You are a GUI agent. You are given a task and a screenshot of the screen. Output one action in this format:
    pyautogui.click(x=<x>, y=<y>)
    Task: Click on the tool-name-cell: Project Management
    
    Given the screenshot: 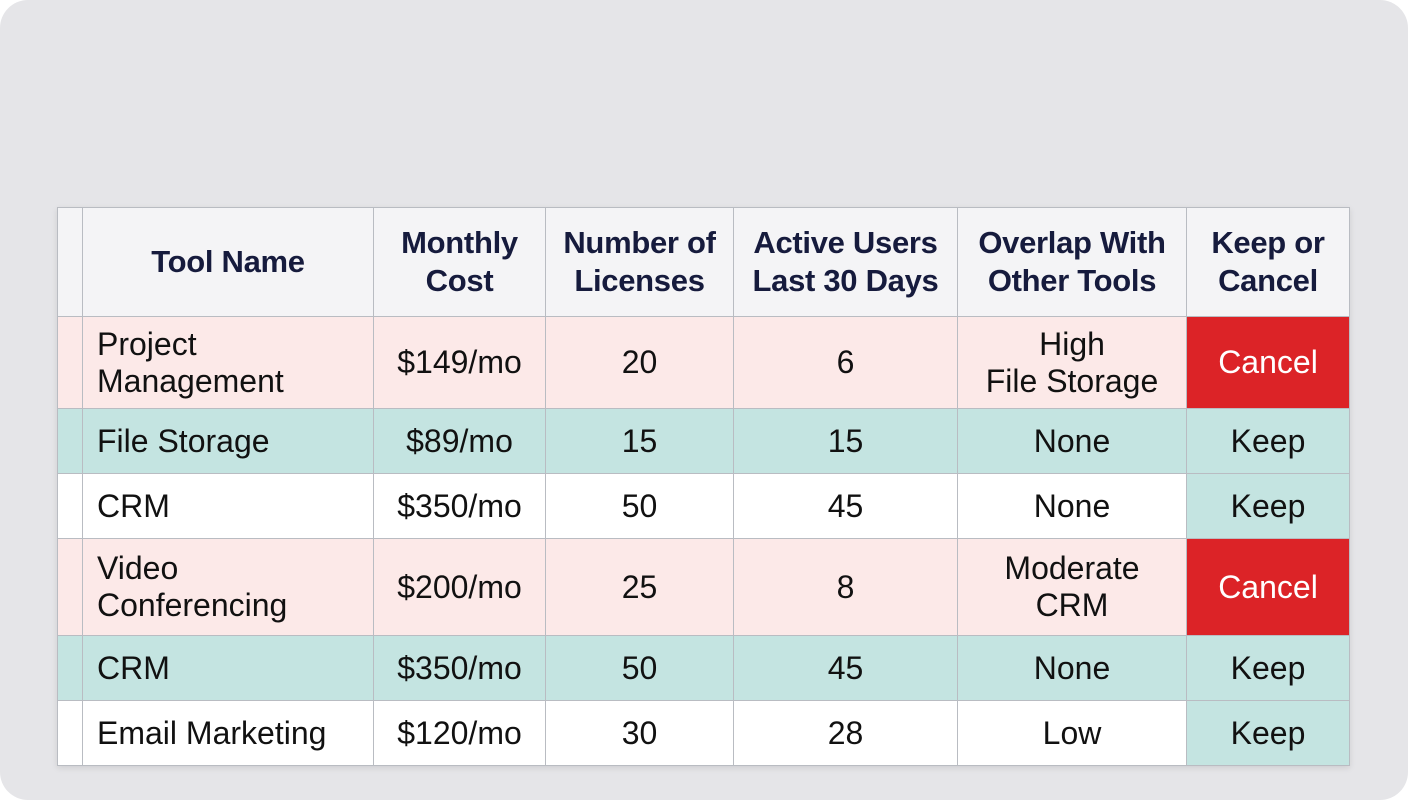 What is the action you would take?
    pyautogui.click(x=228, y=362)
    